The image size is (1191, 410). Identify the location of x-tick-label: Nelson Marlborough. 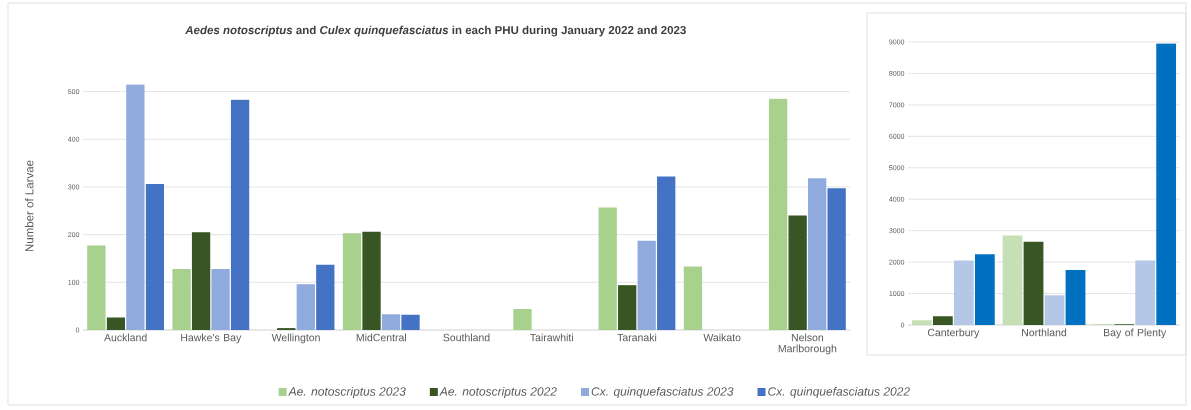
(807, 344).